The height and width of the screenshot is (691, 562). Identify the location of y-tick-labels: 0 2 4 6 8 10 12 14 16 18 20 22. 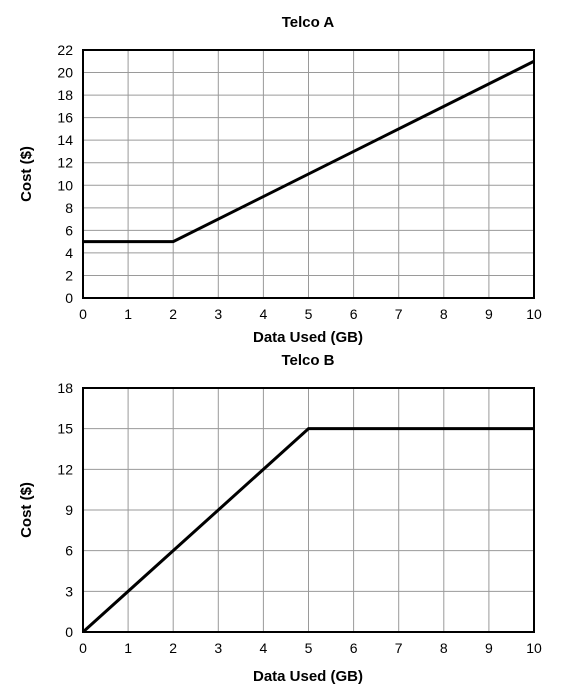
(65, 174).